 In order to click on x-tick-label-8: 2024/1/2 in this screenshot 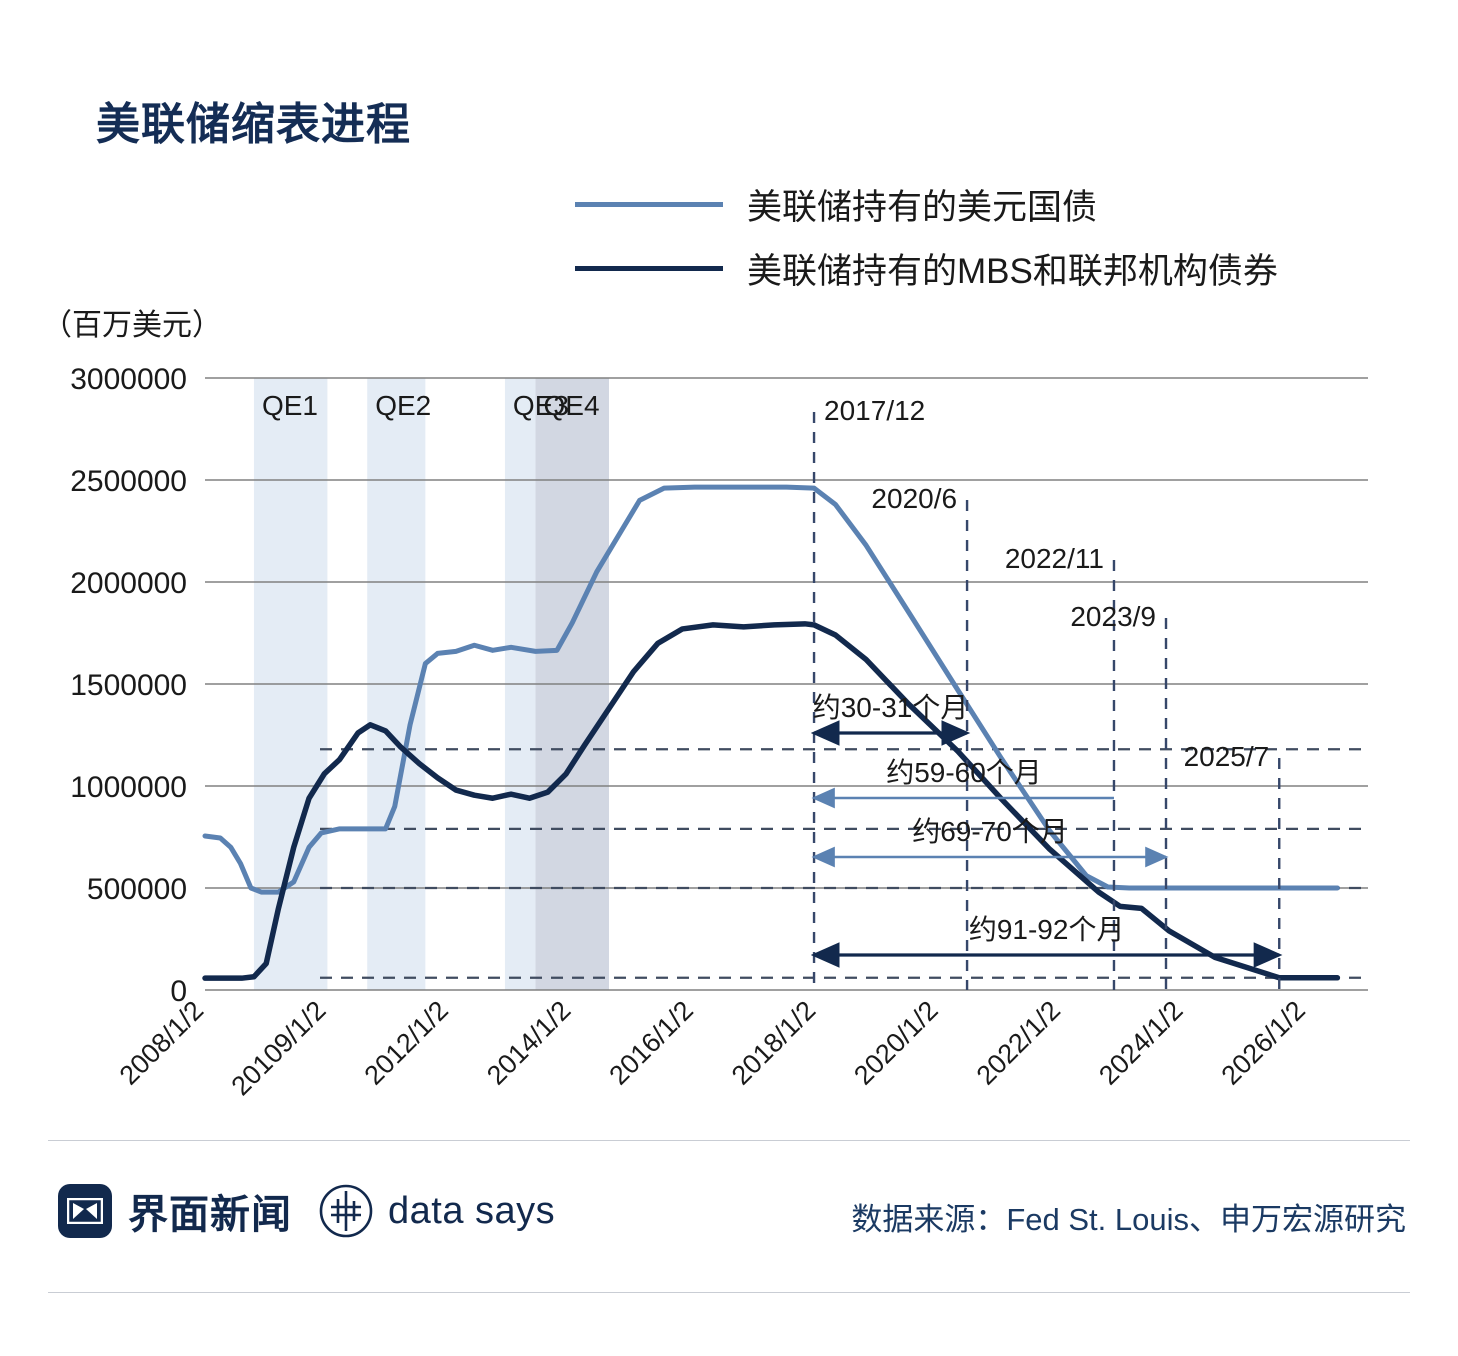, I will do `click(1141, 1043)`.